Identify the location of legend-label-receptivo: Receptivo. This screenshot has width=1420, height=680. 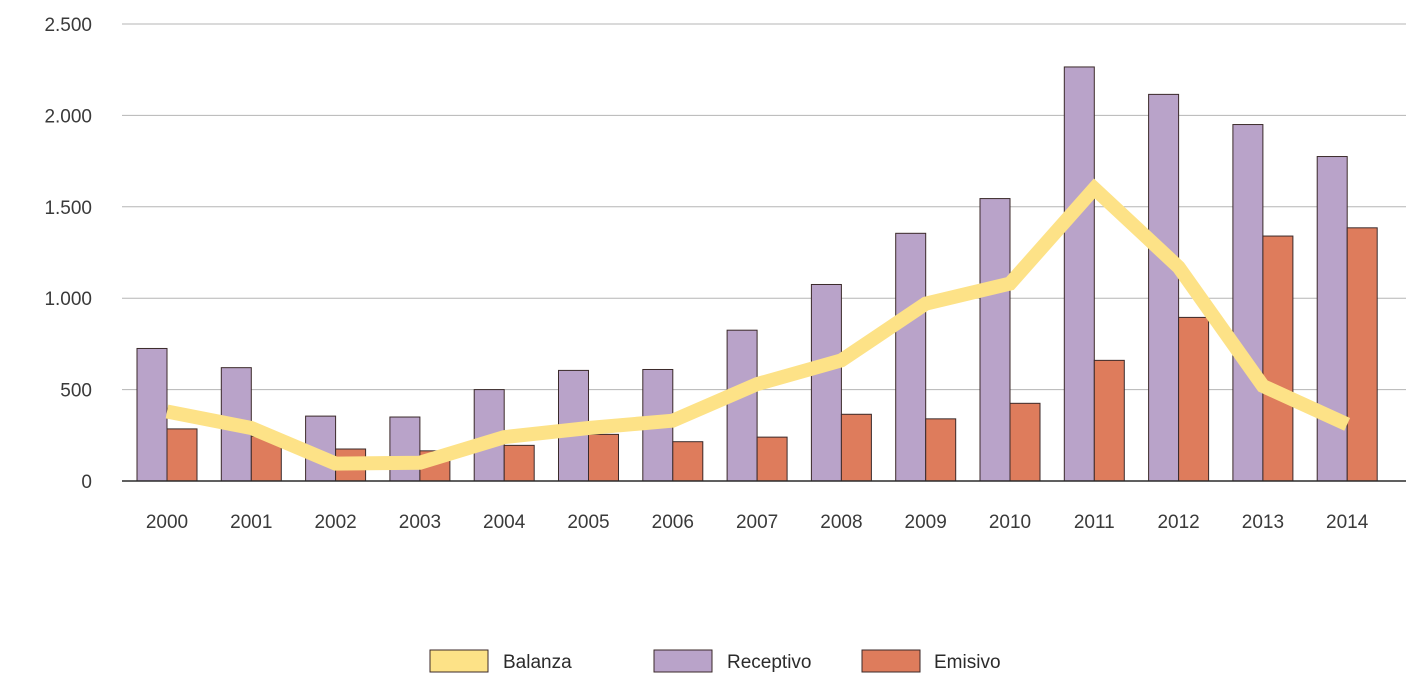
(769, 662).